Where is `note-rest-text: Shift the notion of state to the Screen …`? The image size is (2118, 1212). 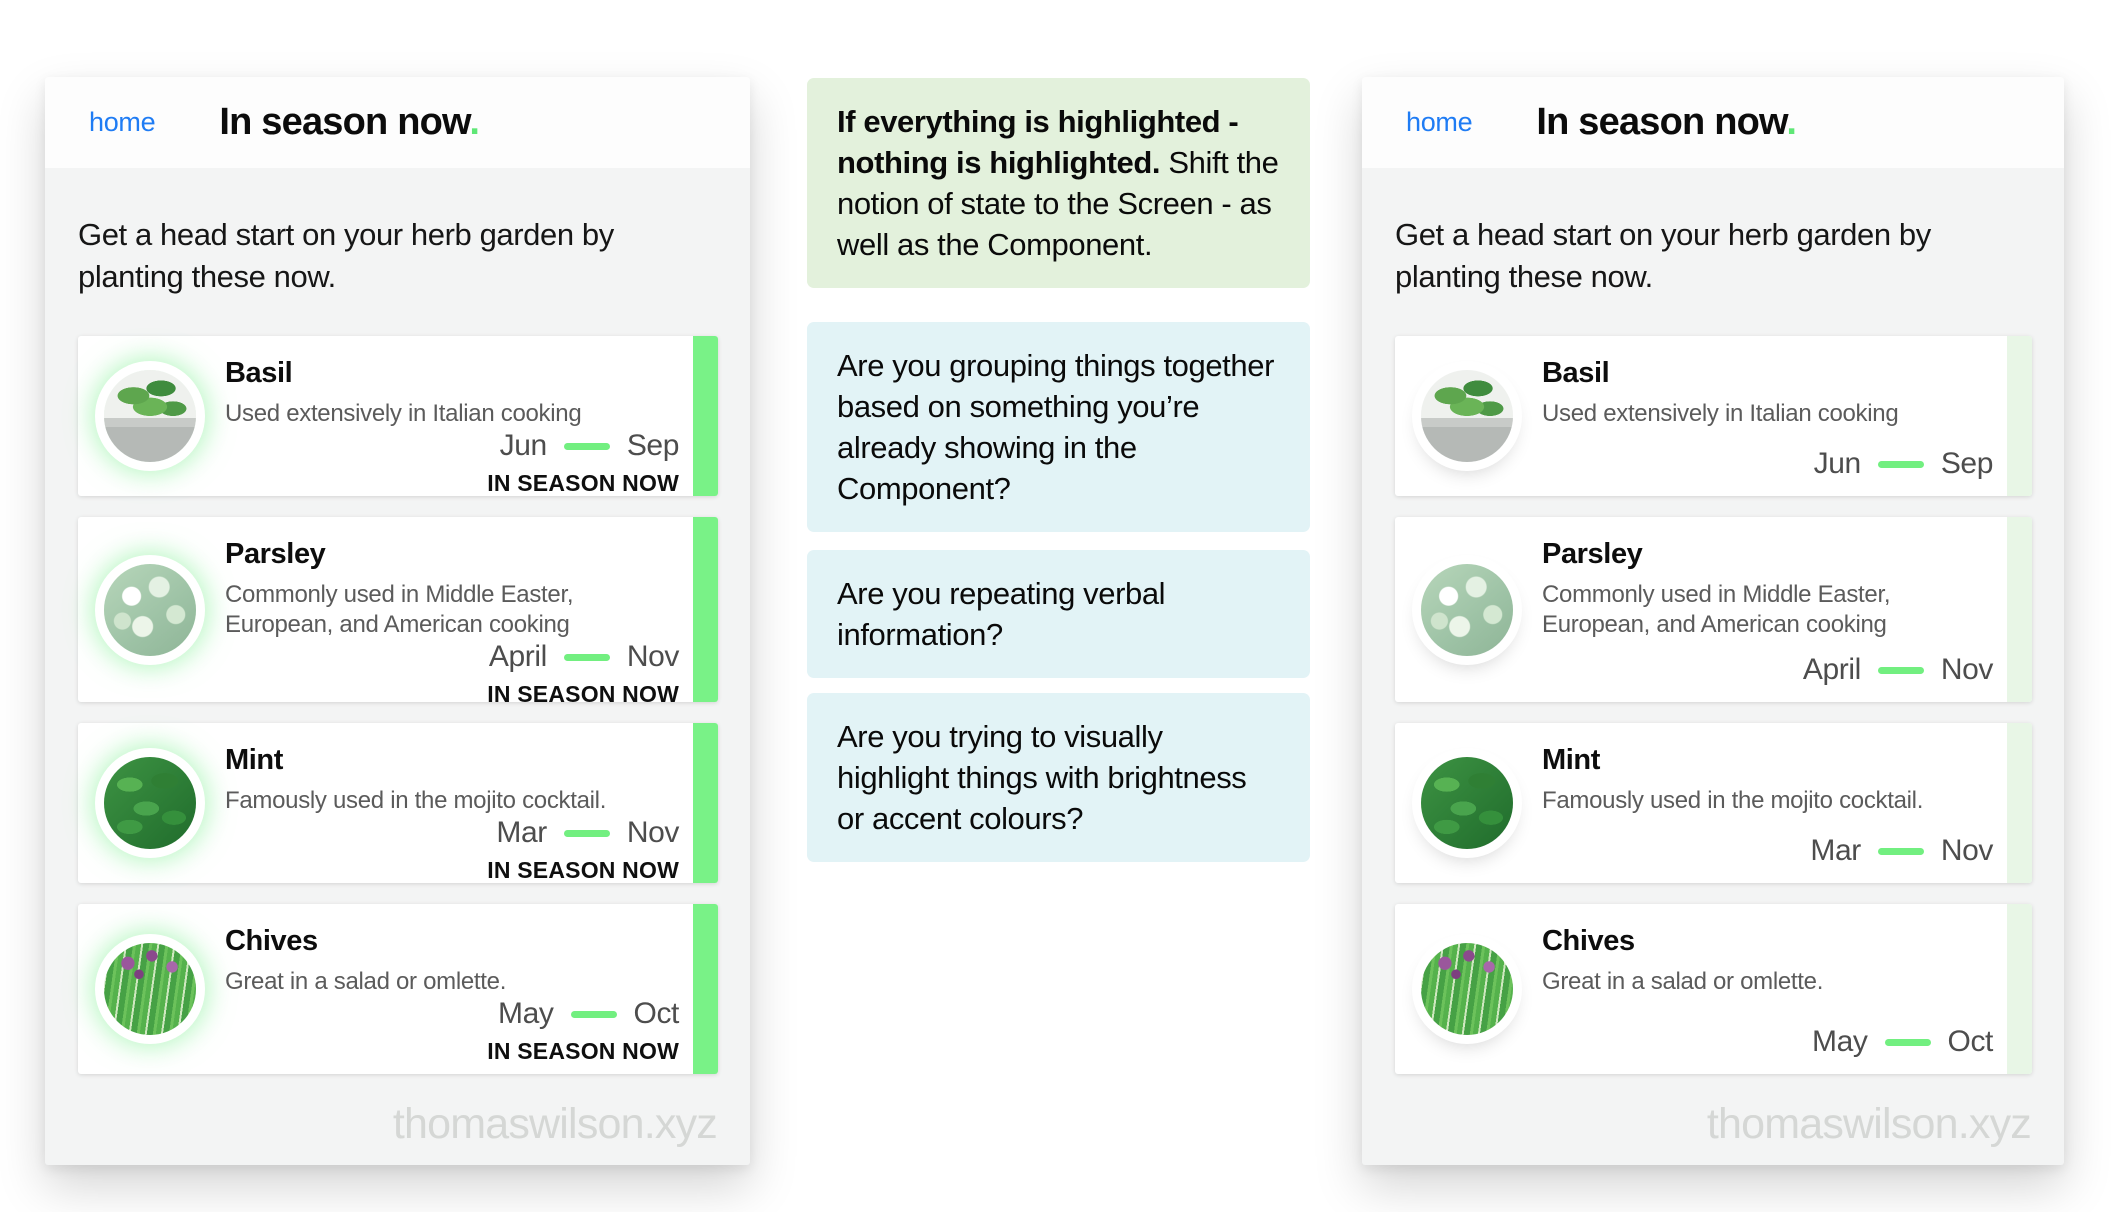 note-rest-text: Shift the notion of state to the Screen … is located at coordinates (1058, 203).